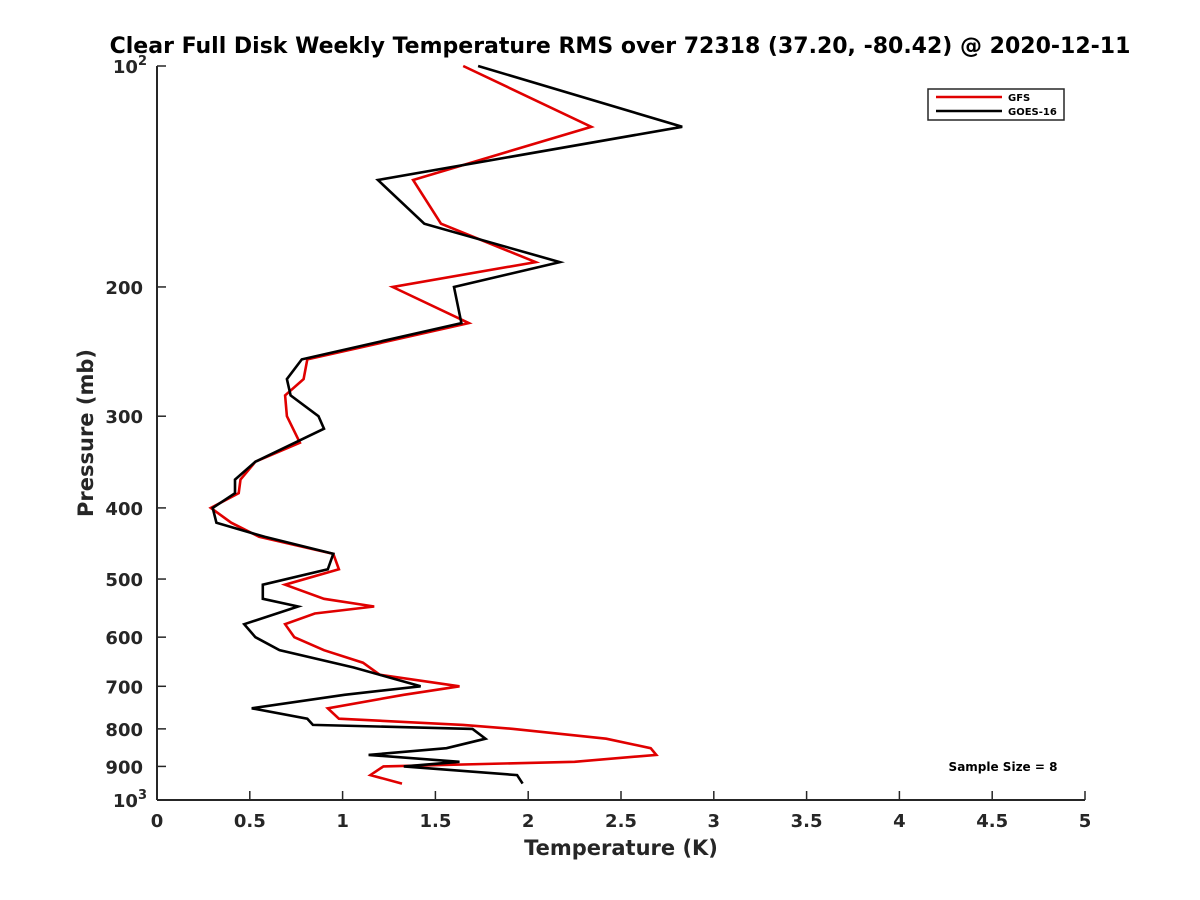  Describe the element at coordinates (807, 821) in the screenshot. I see `x-tick-label: 3.5` at that location.